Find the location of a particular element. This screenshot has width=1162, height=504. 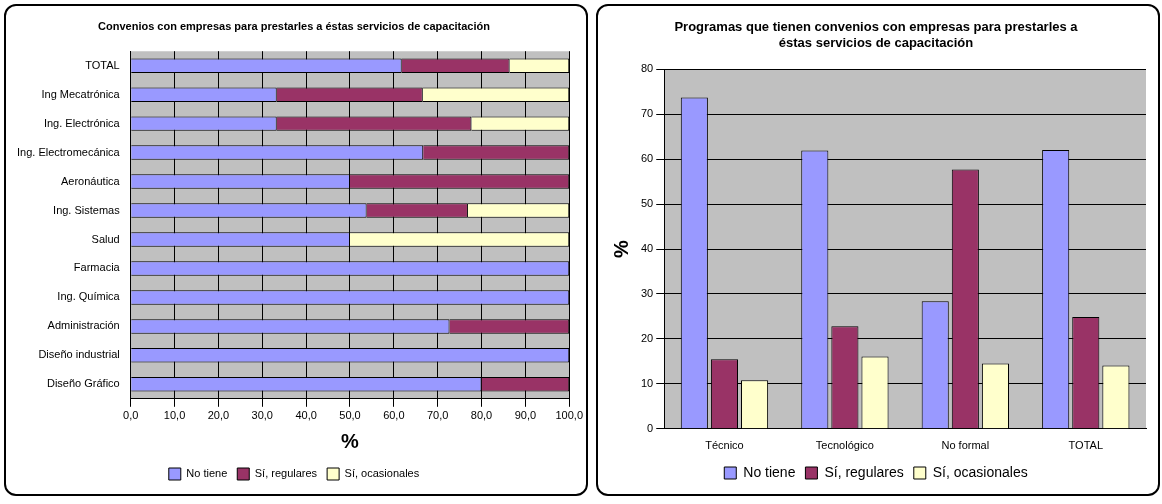

y-tick-label: 30 is located at coordinates (647, 292).